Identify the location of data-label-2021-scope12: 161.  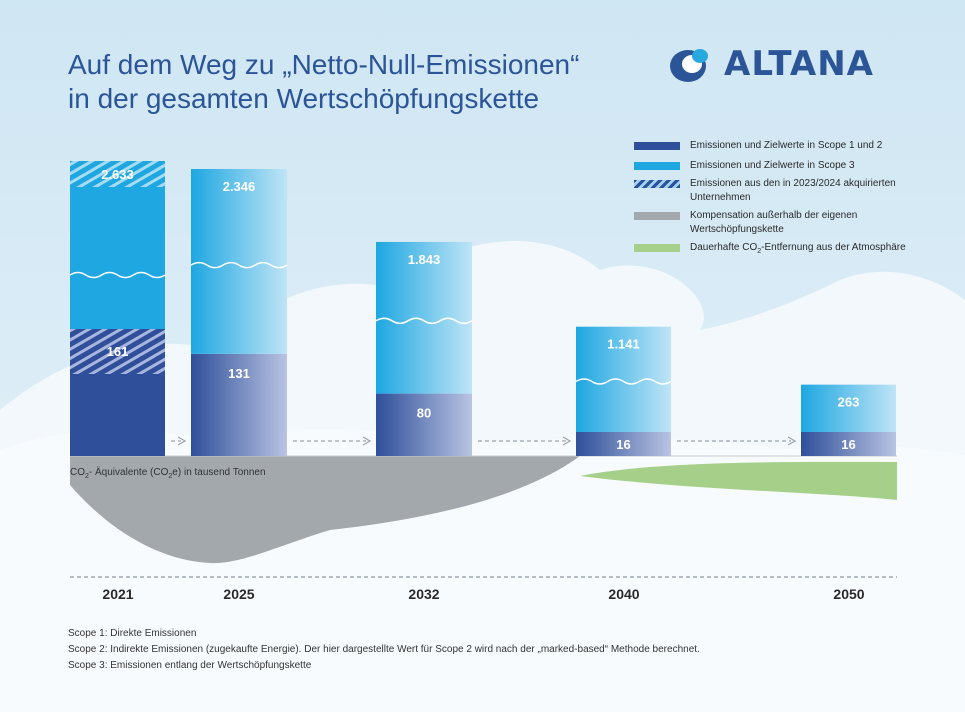
(118, 351).